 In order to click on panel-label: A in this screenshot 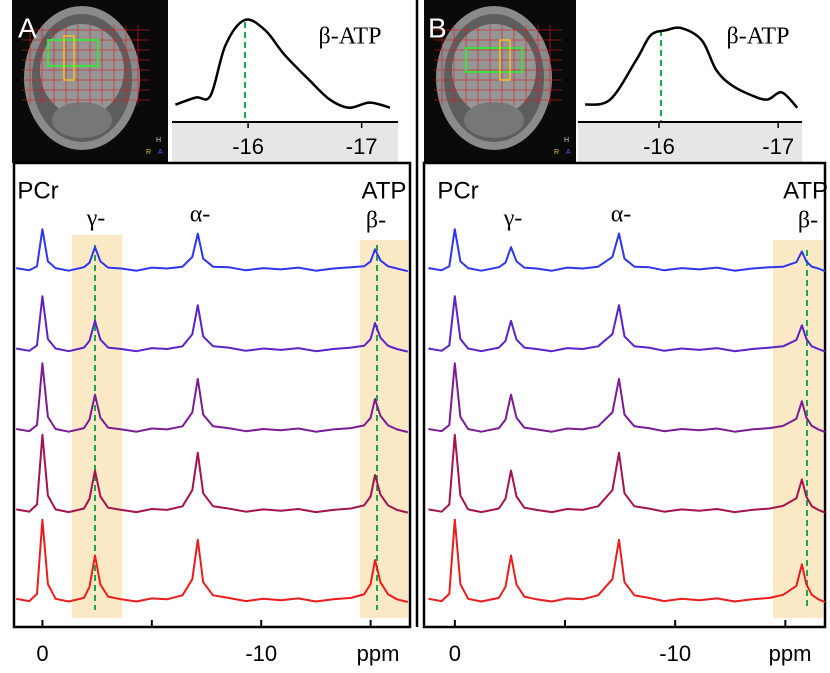, I will do `click(27, 27)`.